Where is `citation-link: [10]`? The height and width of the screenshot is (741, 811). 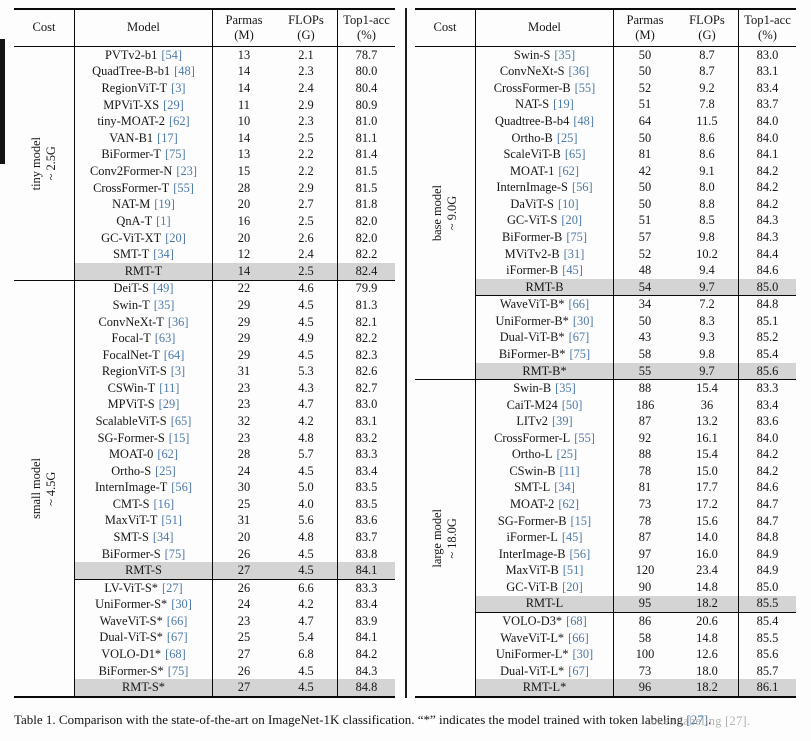 citation-link: [10] is located at coordinates (568, 203).